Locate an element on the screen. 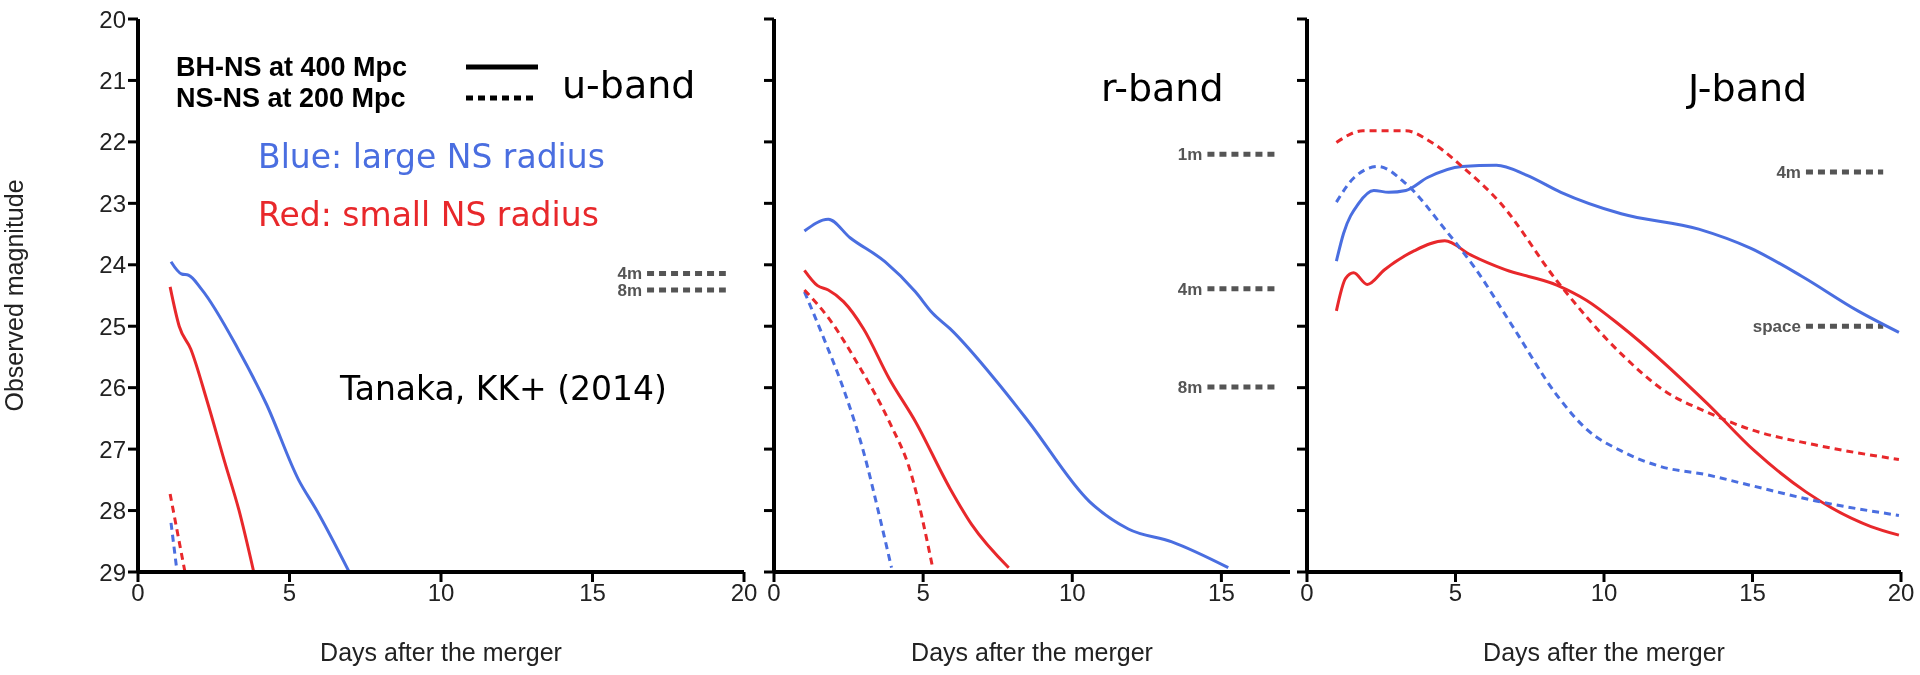 The width and height of the screenshot is (1920, 675). annotation: Blue: large NS radius is located at coordinates (431, 156).